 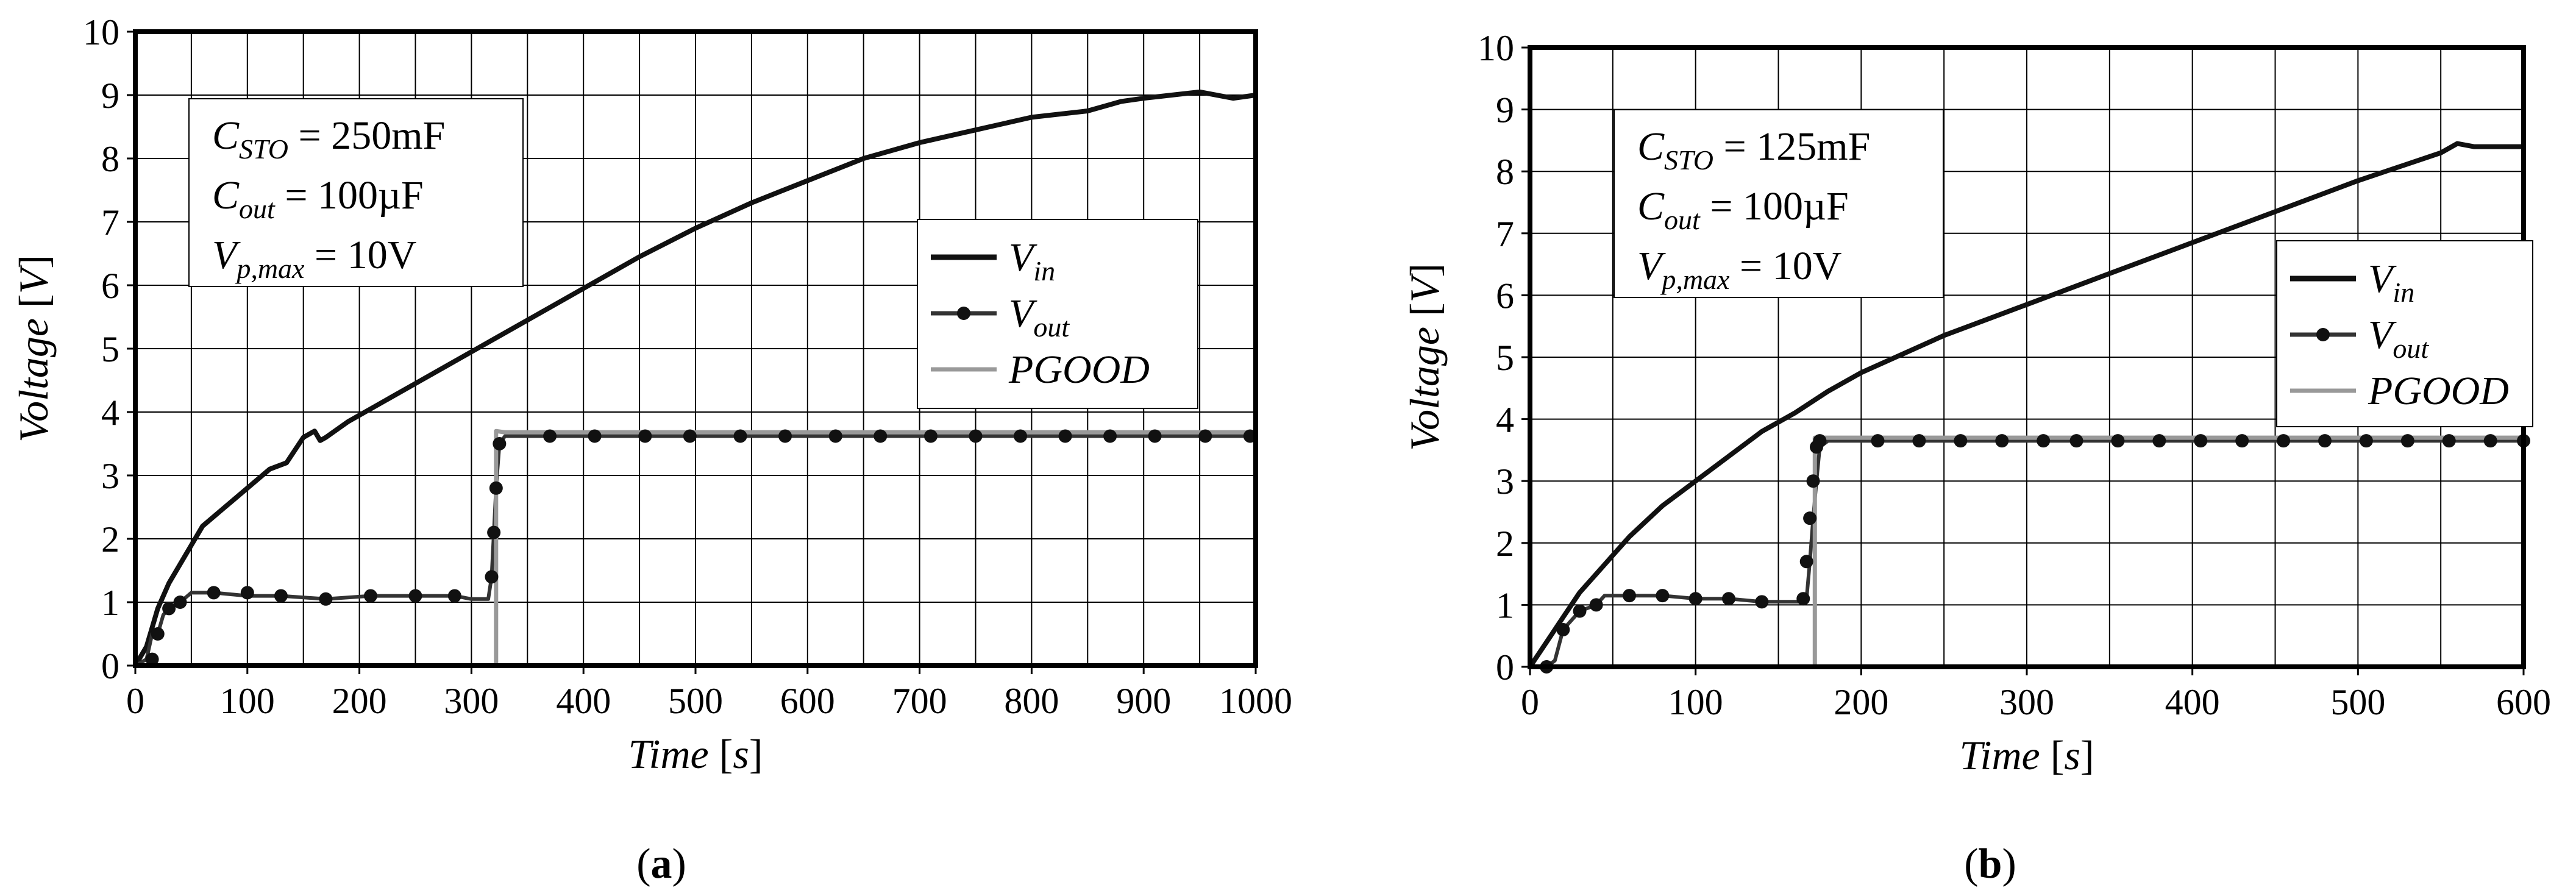 I want to click on legend-label-base: V, so click(x=2382, y=335).